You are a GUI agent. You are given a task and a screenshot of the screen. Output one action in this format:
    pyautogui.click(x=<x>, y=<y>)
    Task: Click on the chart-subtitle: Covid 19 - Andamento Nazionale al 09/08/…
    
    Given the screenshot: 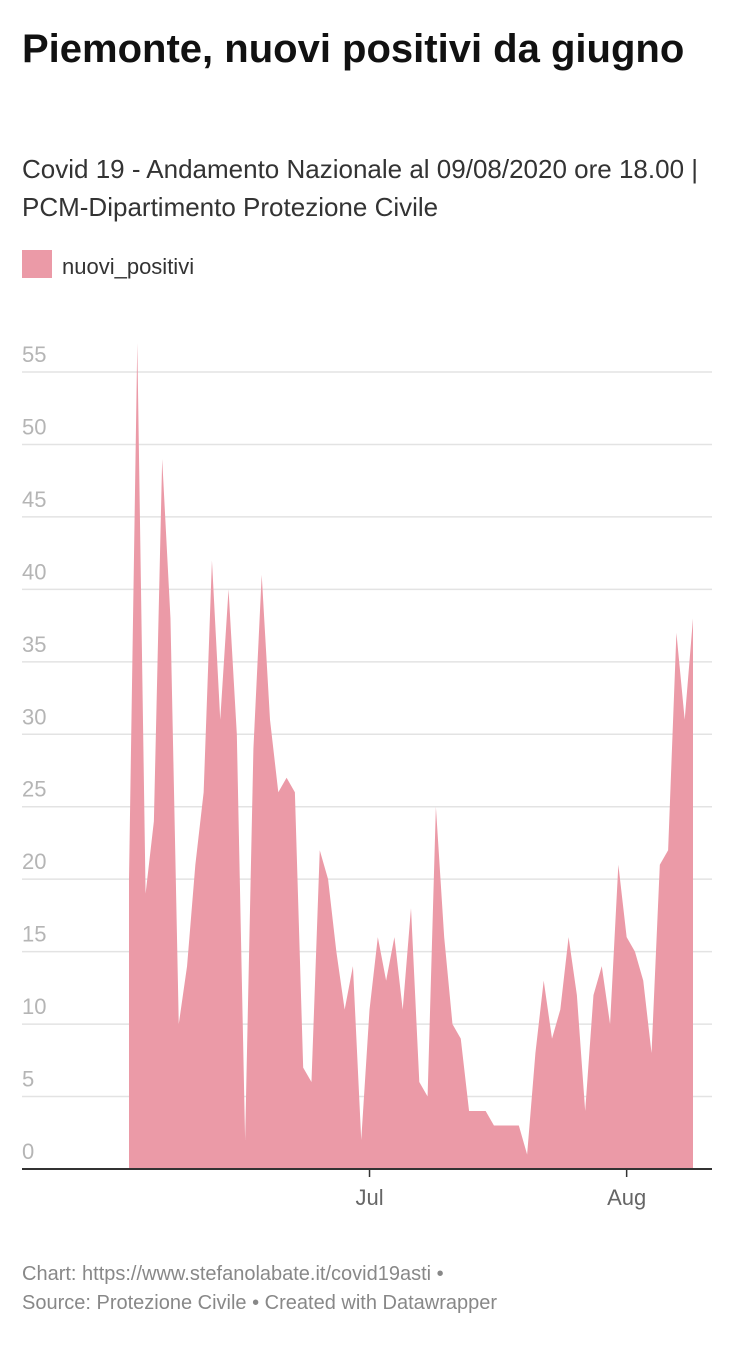 What is the action you would take?
    pyautogui.click(x=360, y=188)
    